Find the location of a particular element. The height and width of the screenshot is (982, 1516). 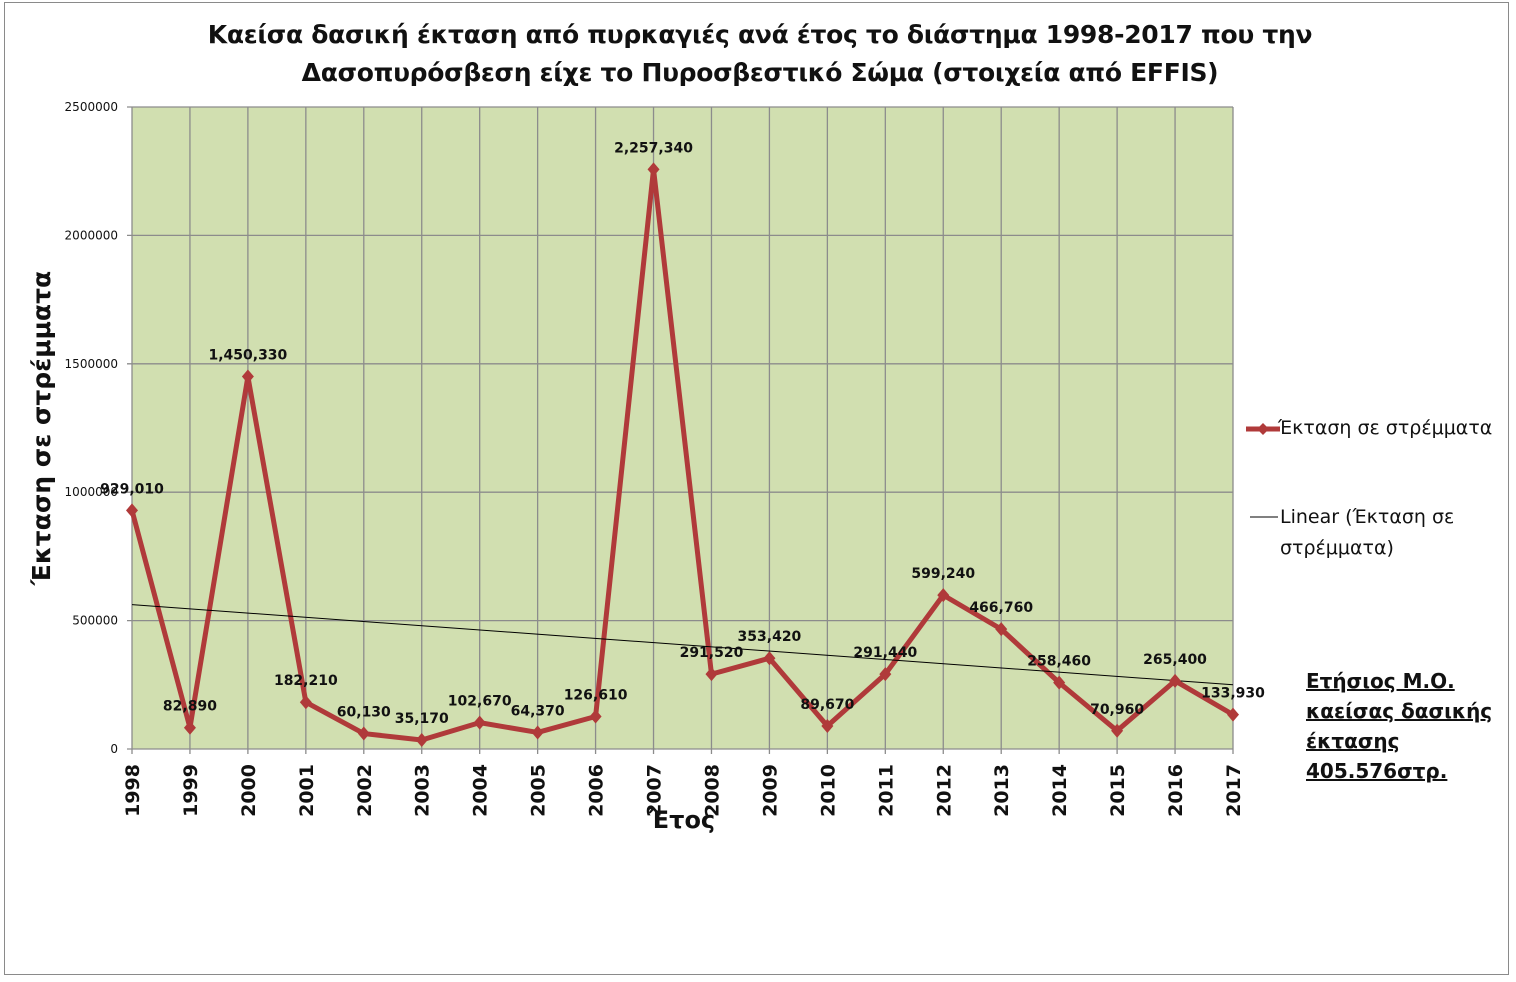

x-tick-label: 2012 is located at coordinates (944, 790).